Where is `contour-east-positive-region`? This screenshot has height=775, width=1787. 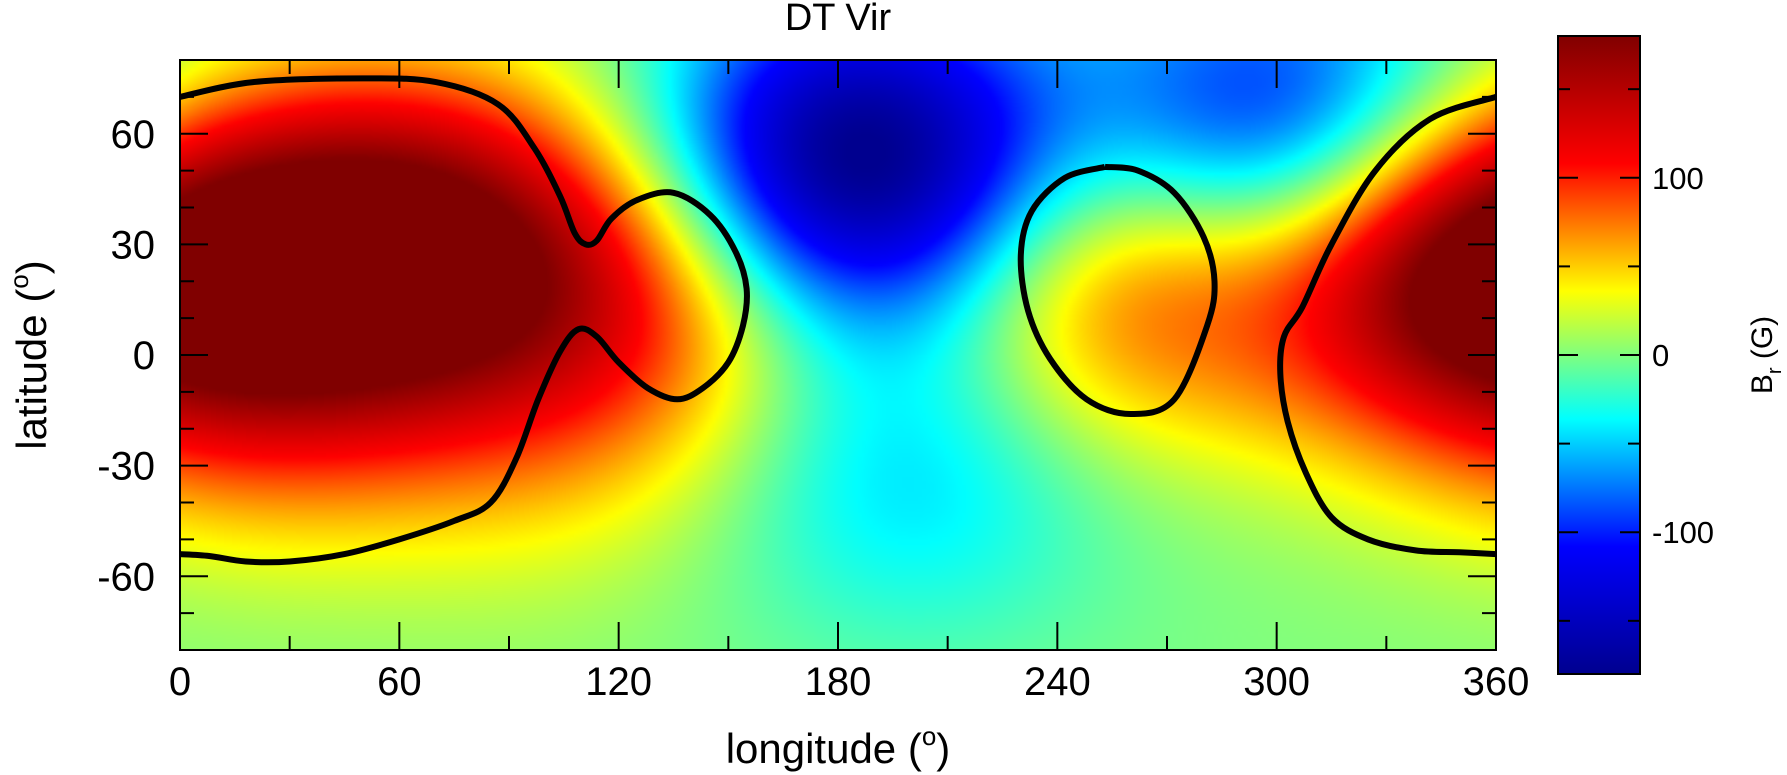 contour-east-positive-region is located at coordinates (1386, 326).